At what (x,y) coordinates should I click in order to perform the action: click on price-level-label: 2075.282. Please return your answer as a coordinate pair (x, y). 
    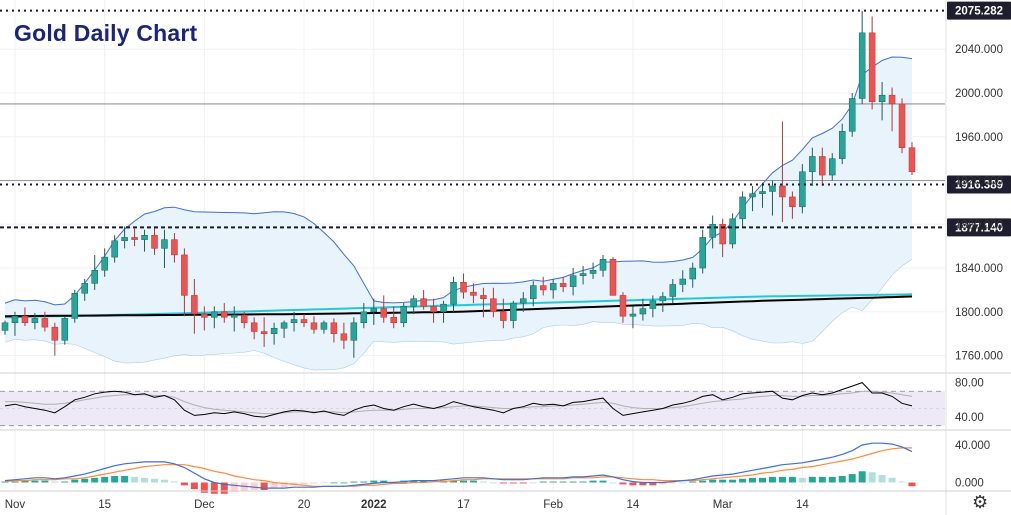
    Looking at the image, I should click on (979, 12).